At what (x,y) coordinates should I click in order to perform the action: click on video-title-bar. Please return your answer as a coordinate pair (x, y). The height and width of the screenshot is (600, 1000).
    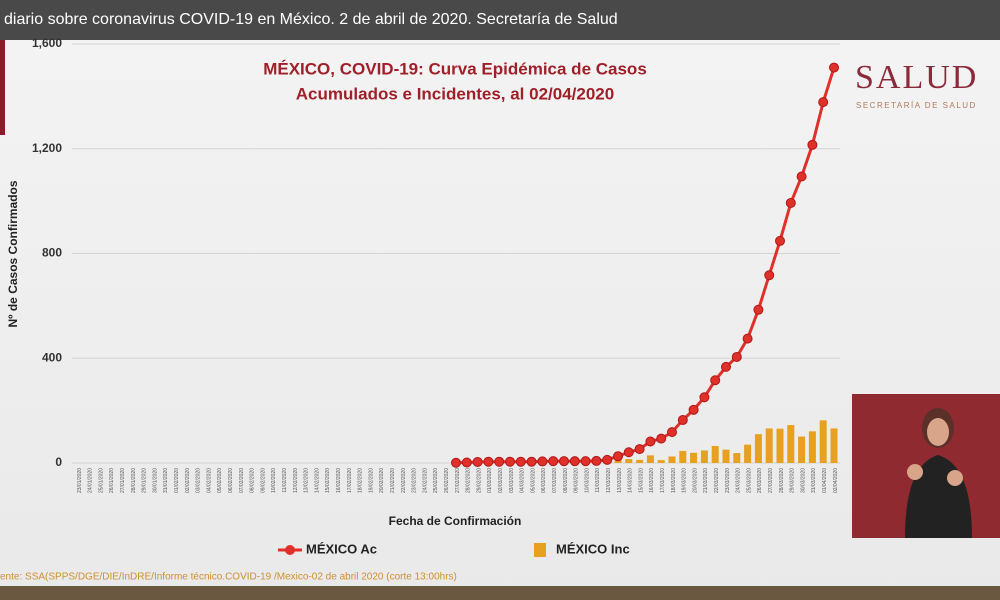
    Looking at the image, I should click on (500, 20).